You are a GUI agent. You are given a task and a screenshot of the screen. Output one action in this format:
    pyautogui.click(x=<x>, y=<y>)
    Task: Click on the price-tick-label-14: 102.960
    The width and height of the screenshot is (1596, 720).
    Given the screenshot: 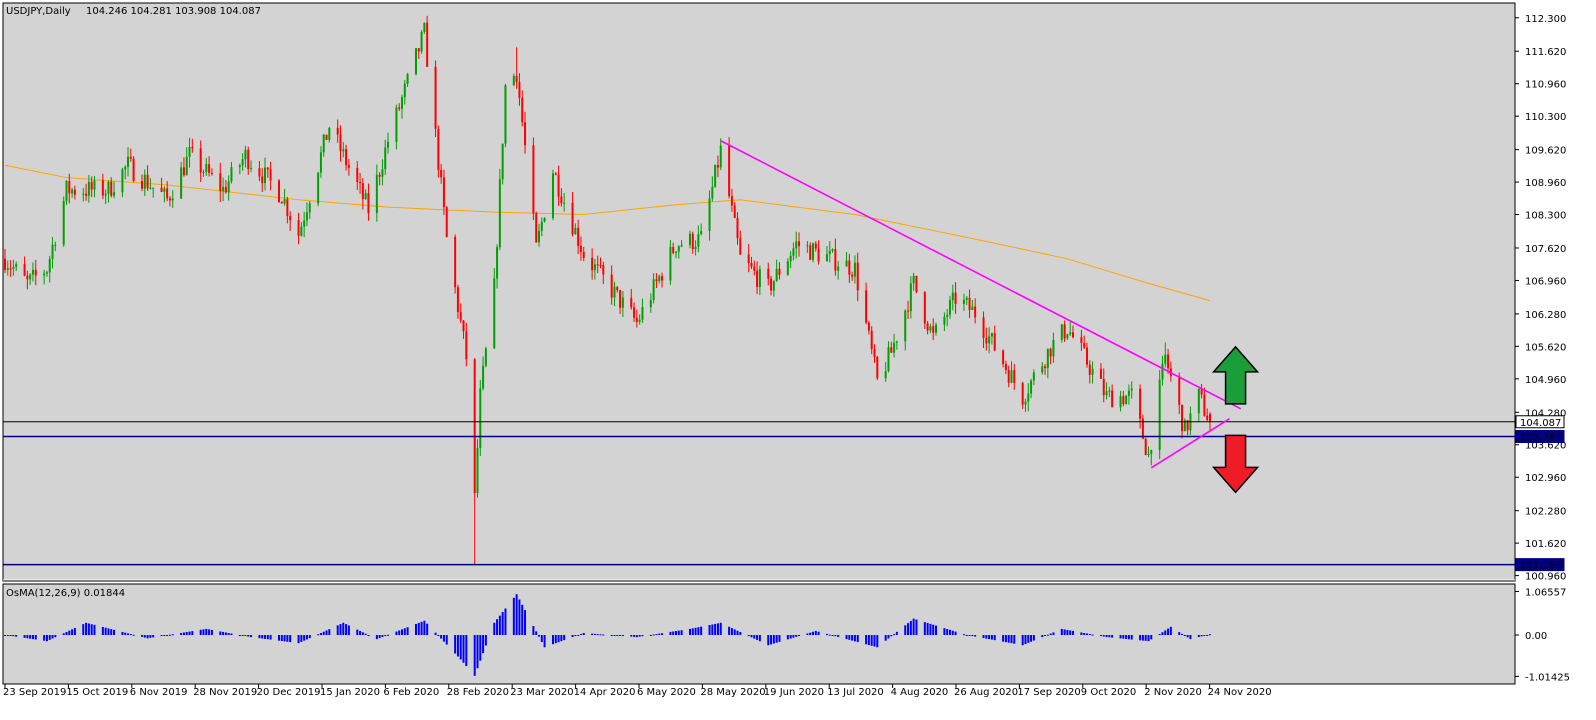 What is the action you would take?
    pyautogui.click(x=1545, y=478)
    